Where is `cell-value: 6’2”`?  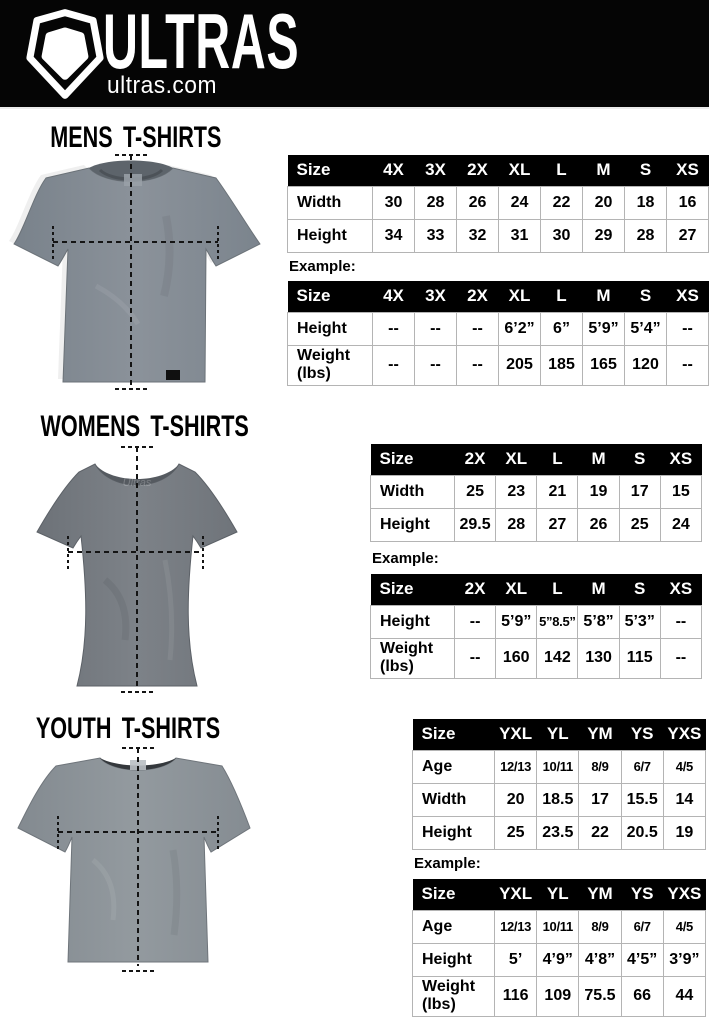 cell-value: 6’2” is located at coordinates (519, 328).